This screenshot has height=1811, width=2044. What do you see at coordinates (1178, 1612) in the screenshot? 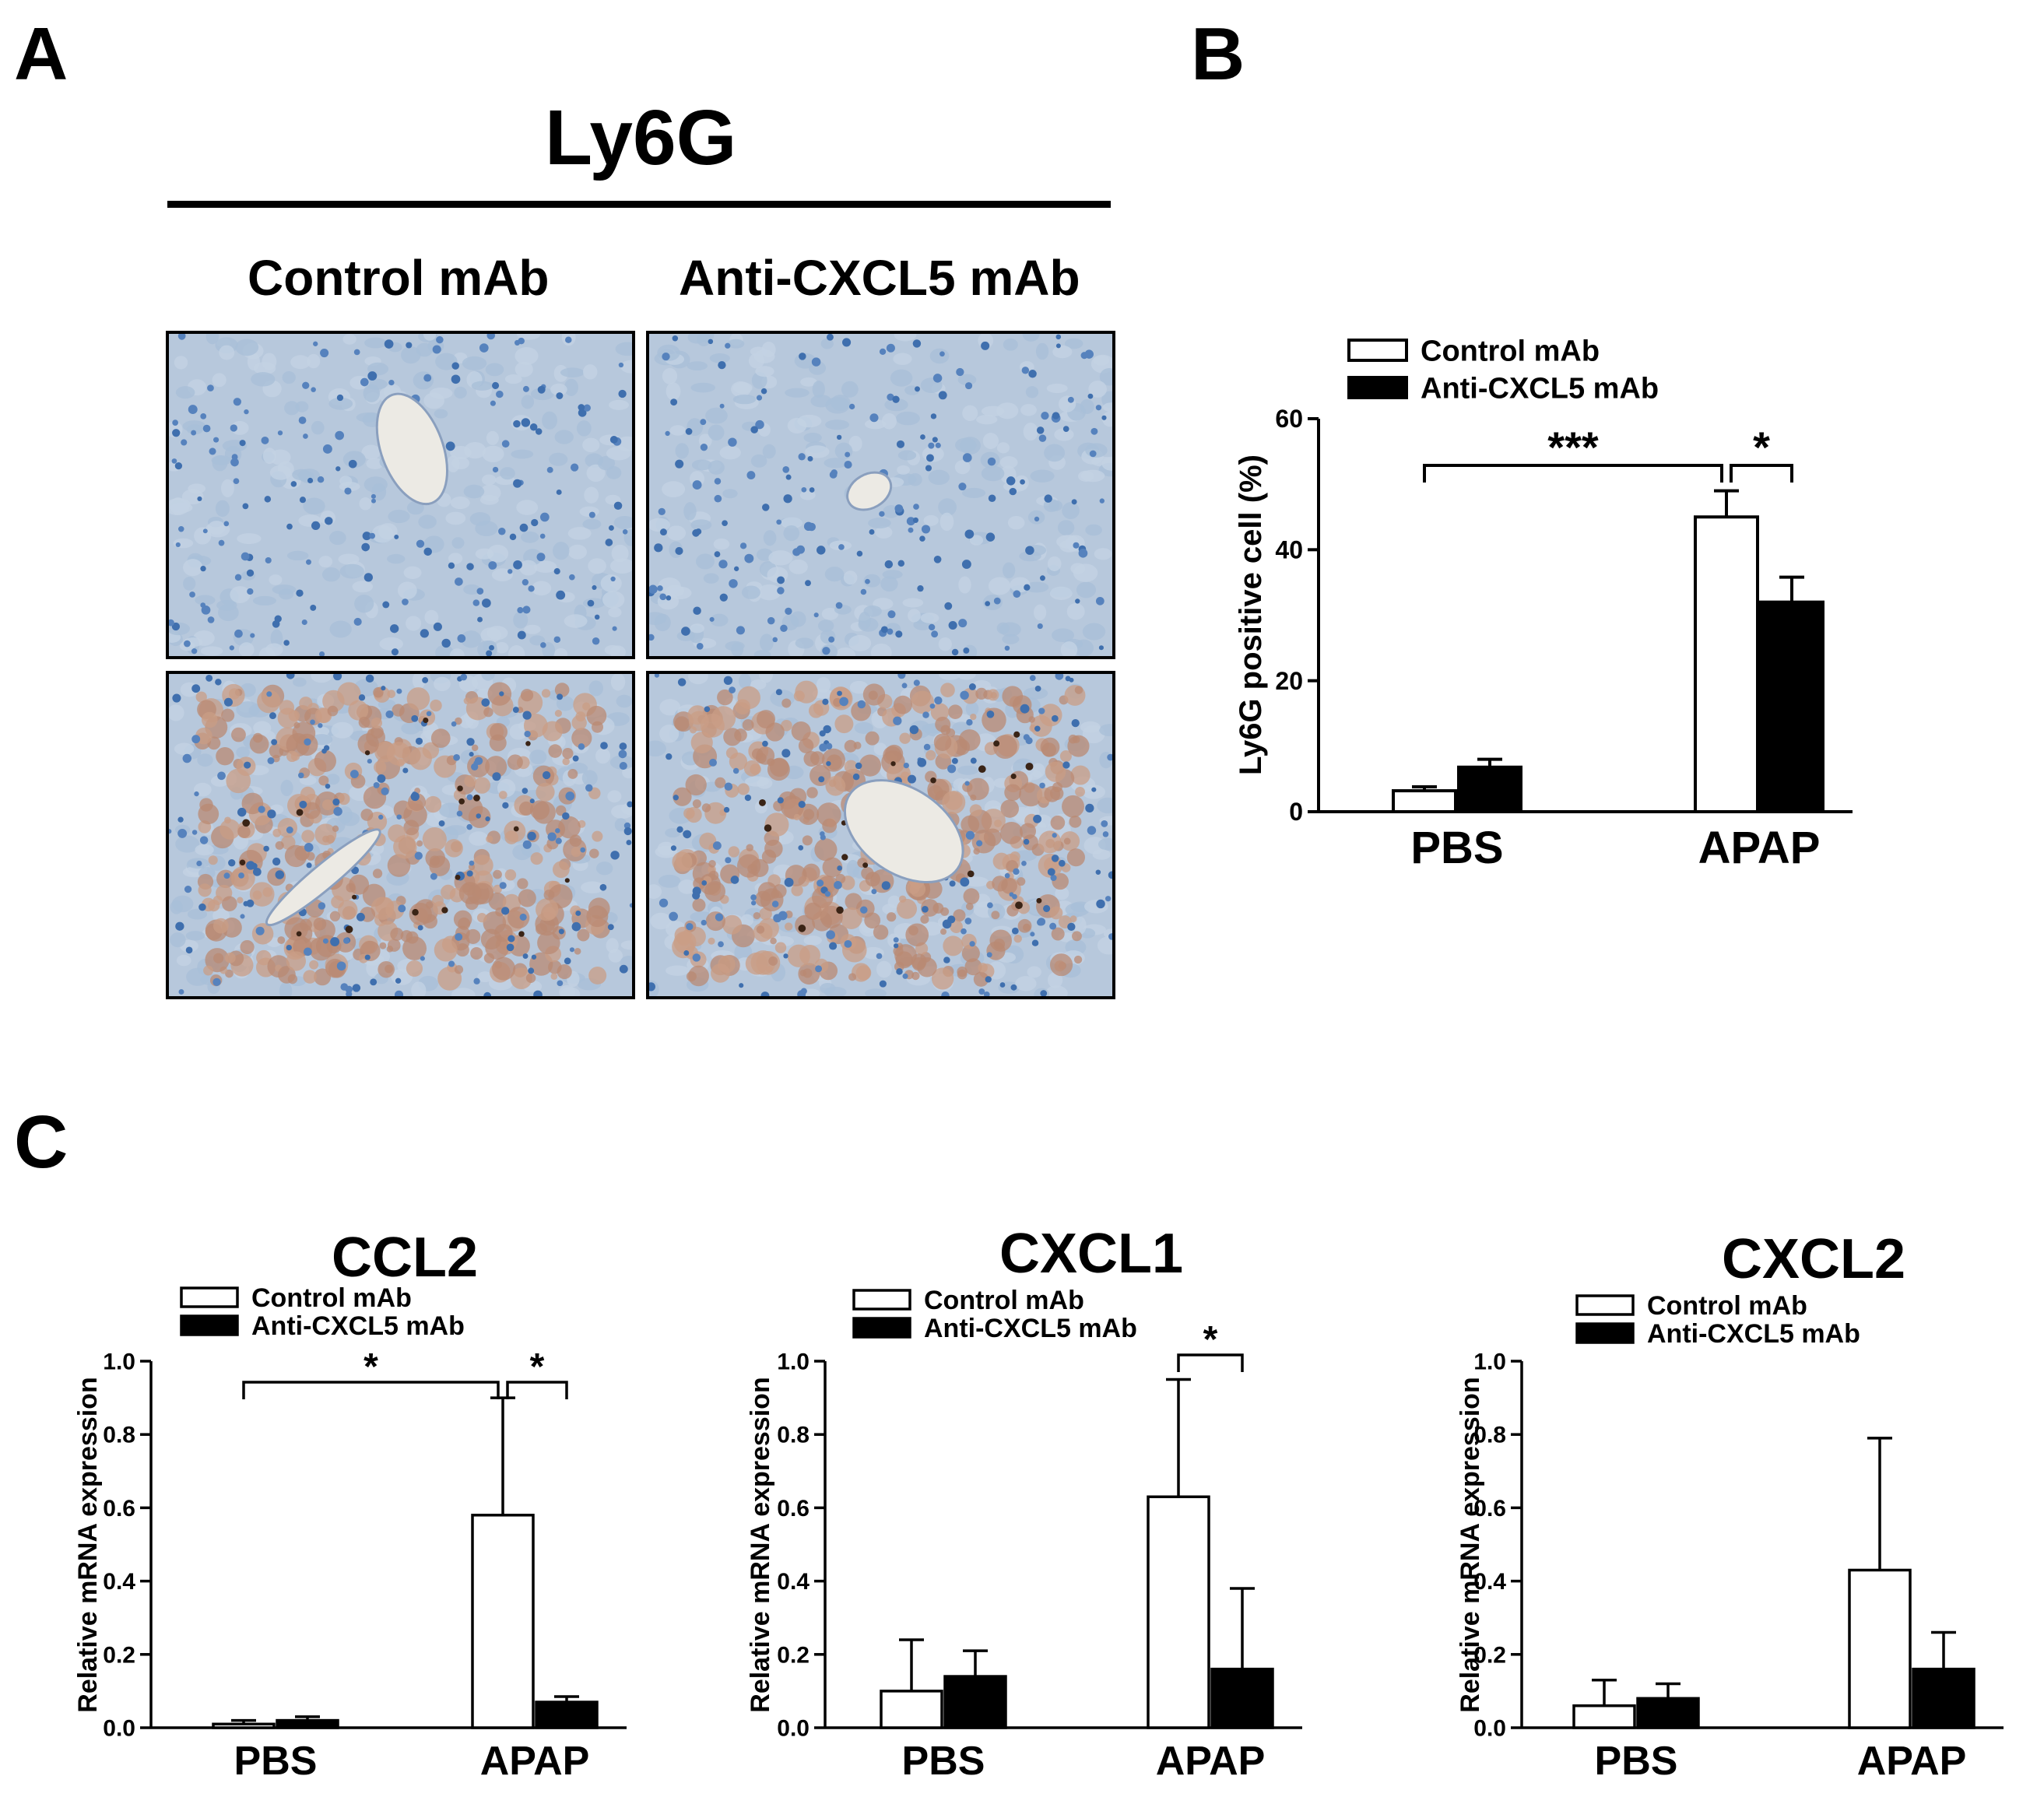
I see `bar-apap-control` at bounding box center [1178, 1612].